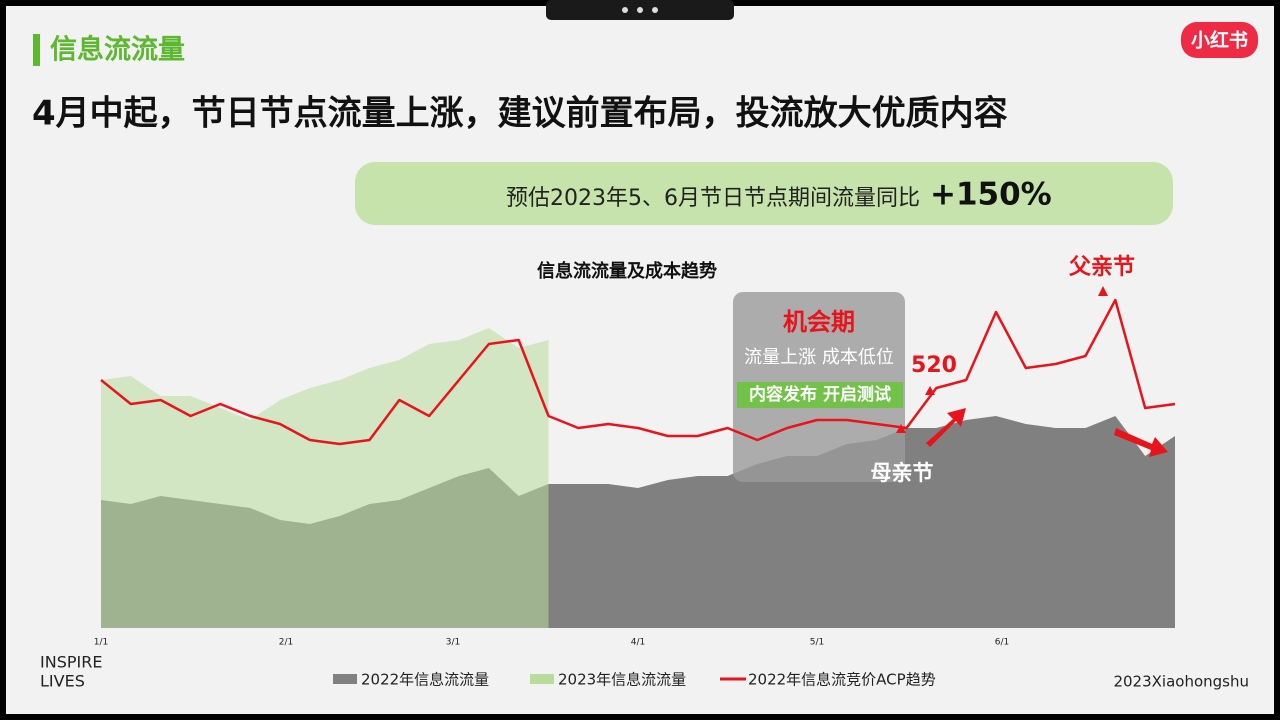 The image size is (1280, 720). Describe the element at coordinates (1102, 267) in the screenshot. I see `fathers-day: 父亲节` at that location.